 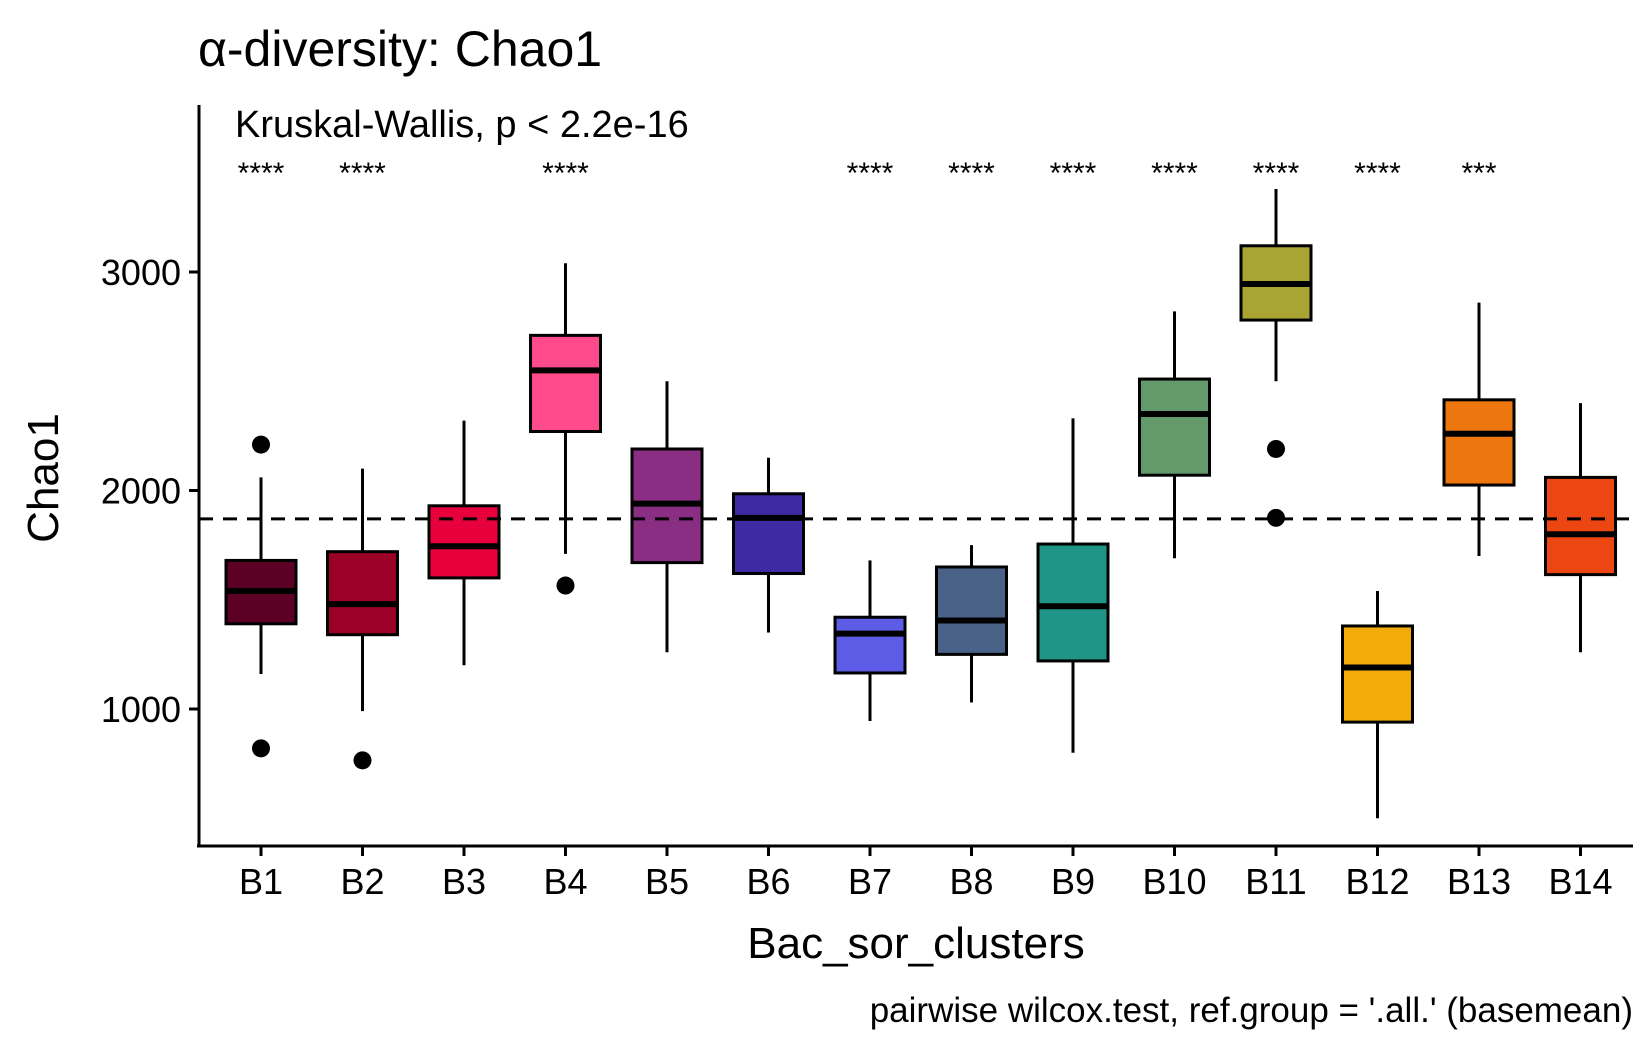 I want to click on box-B2: B2 ****, so click(x=362, y=529).